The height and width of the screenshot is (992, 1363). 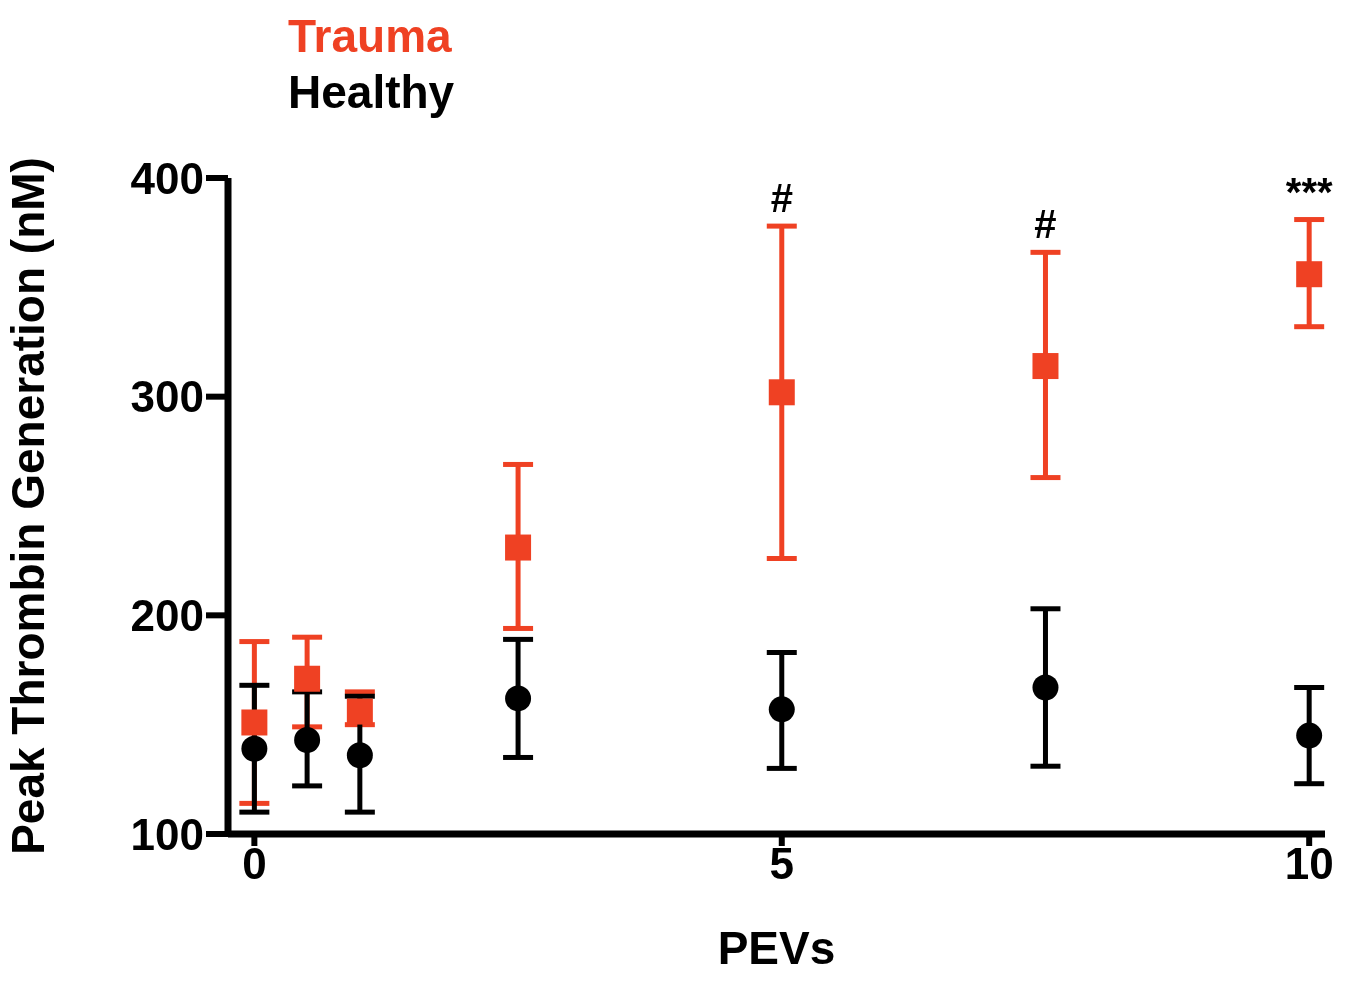 What do you see at coordinates (167, 178) in the screenshot?
I see `y-tick-label: 400` at bounding box center [167, 178].